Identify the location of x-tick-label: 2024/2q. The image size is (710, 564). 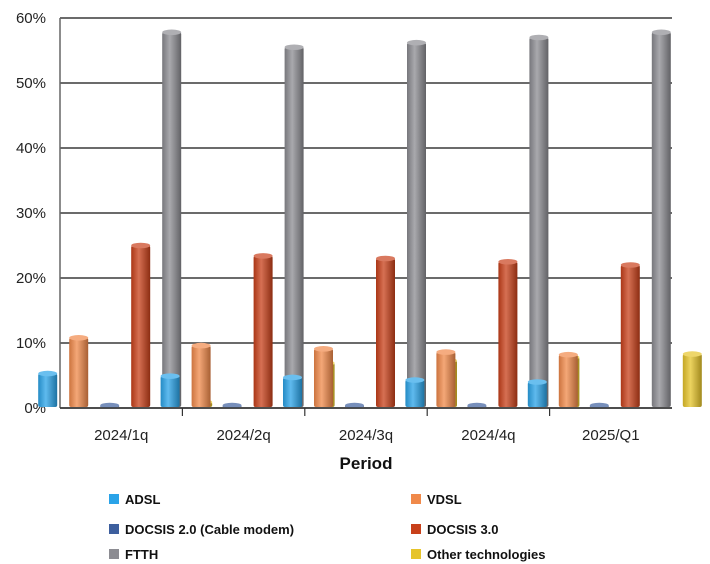
(243, 435).